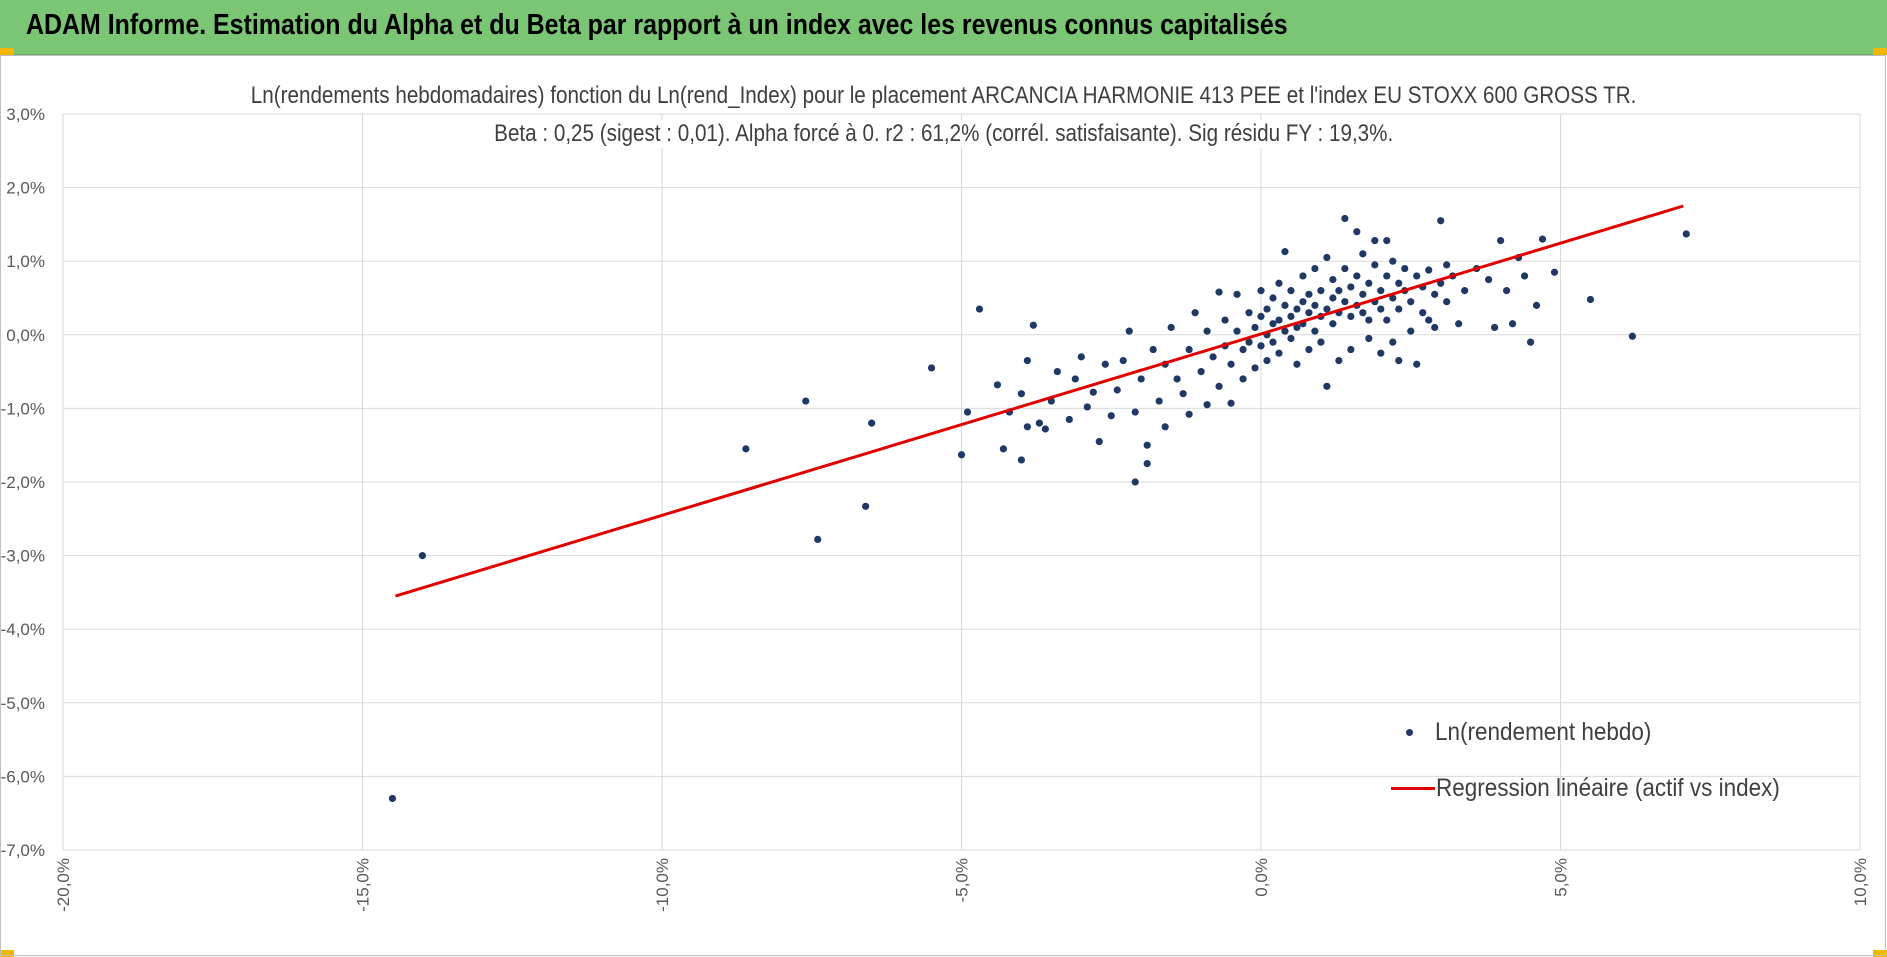  Describe the element at coordinates (1880, 51) in the screenshot. I see `corner-marker-top-right` at that location.